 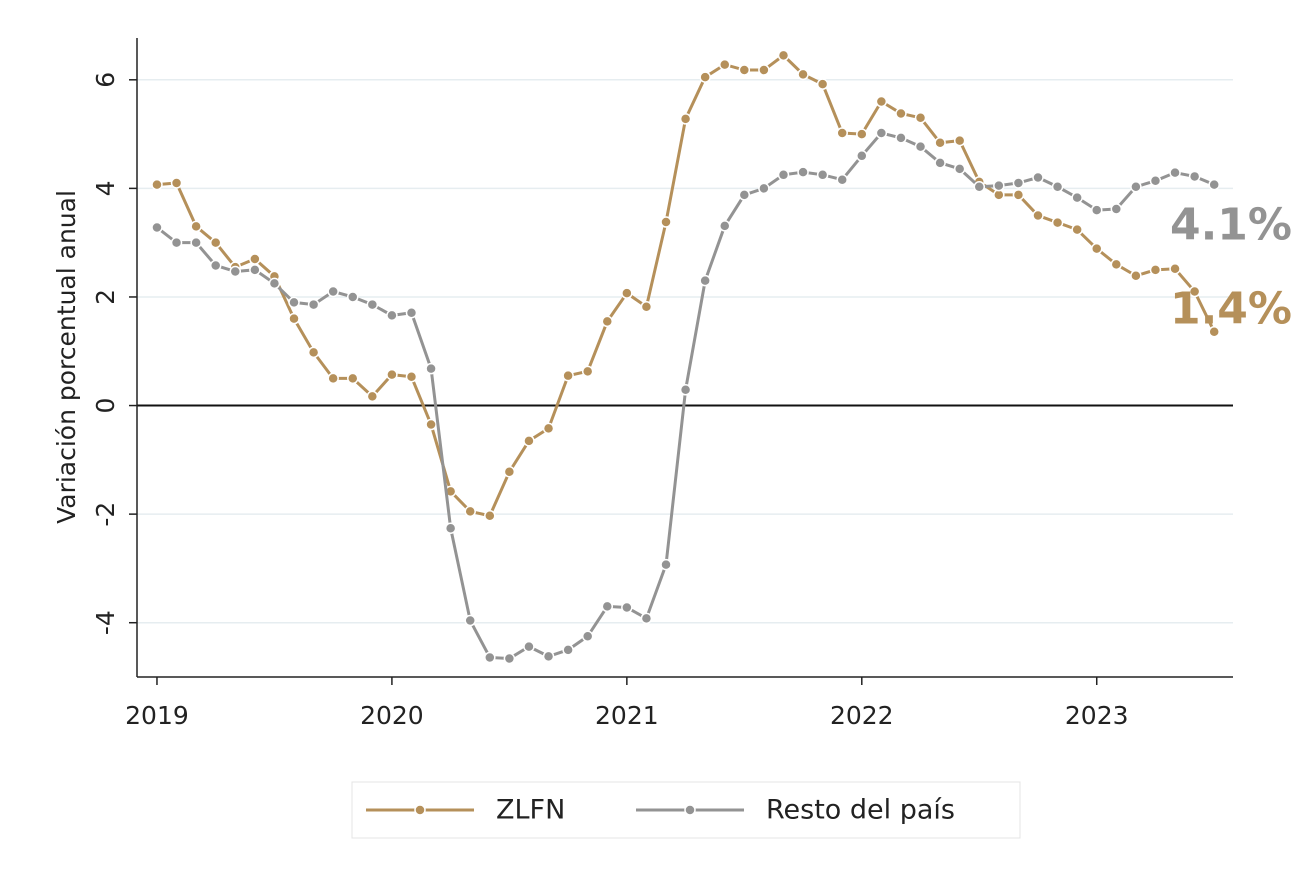 I want to click on end-label: 4.1%, so click(x=1231, y=225).